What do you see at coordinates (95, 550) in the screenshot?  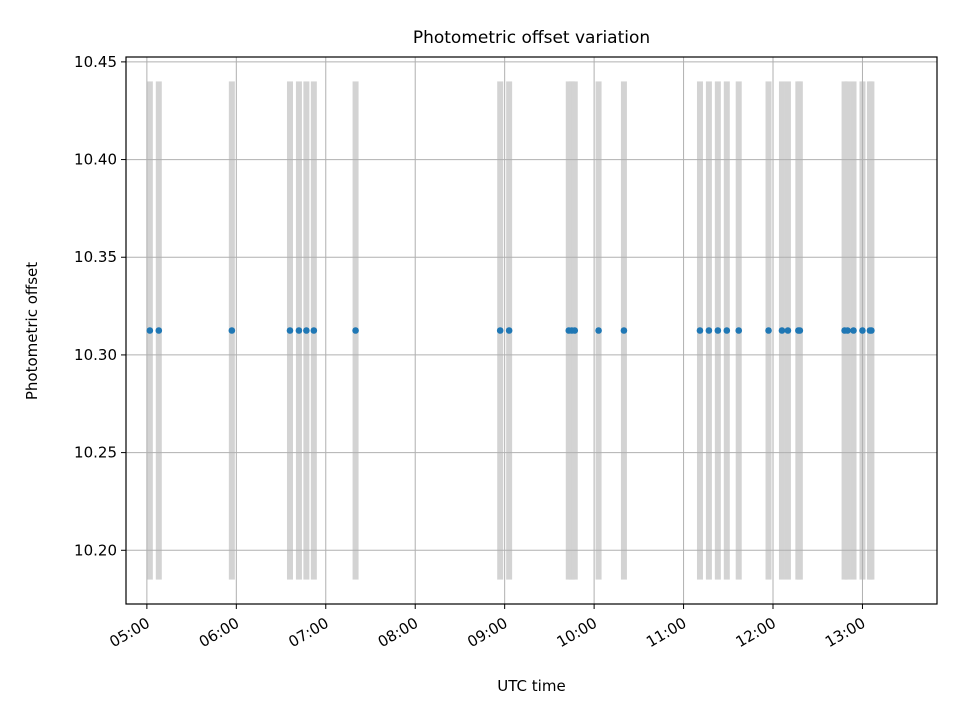 I see `y-tick-label: 10.20` at bounding box center [95, 550].